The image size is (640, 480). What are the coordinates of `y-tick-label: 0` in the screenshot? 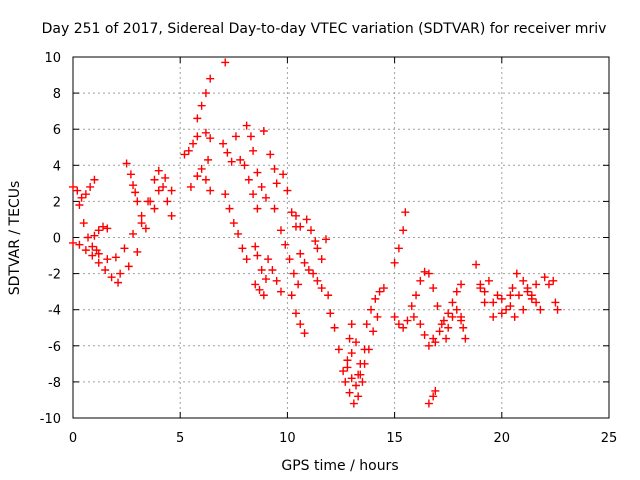 It's located at (57, 239).